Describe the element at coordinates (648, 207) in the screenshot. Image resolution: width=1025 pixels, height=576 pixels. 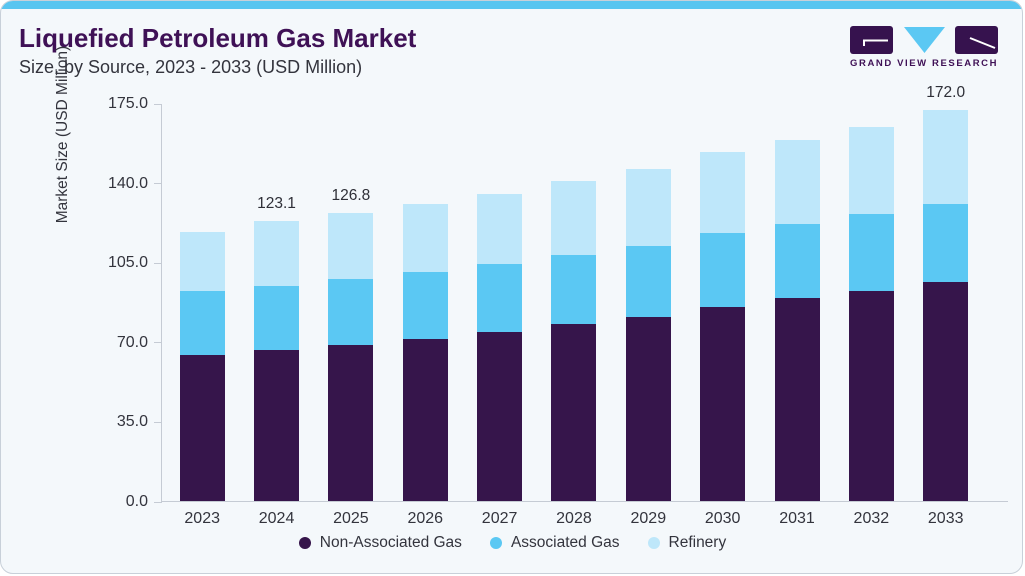
I see `bar-segment-2029-refinery` at that location.